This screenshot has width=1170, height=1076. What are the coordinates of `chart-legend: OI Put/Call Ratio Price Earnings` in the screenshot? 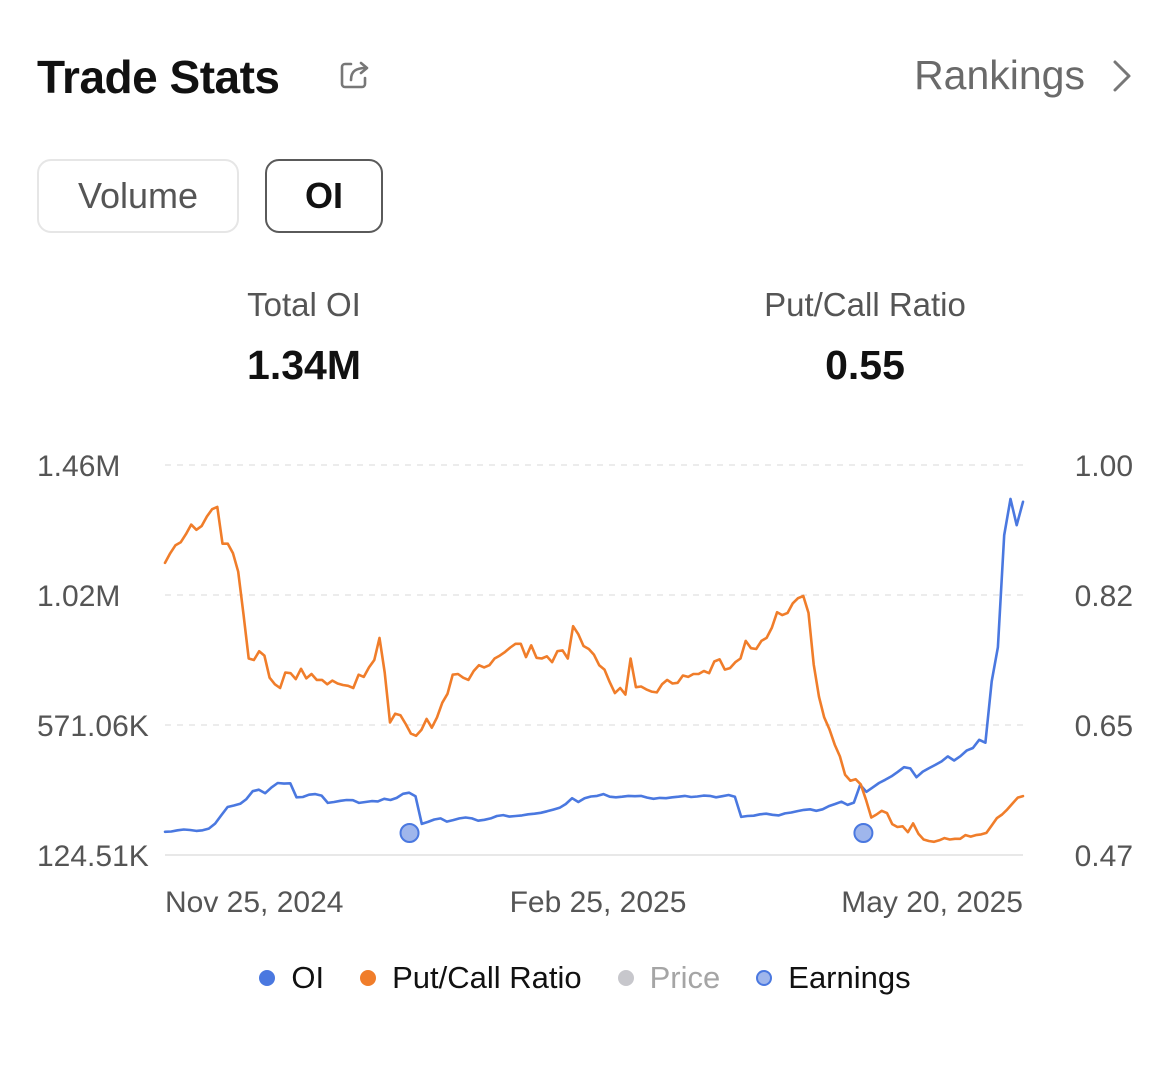 It's located at (585, 978).